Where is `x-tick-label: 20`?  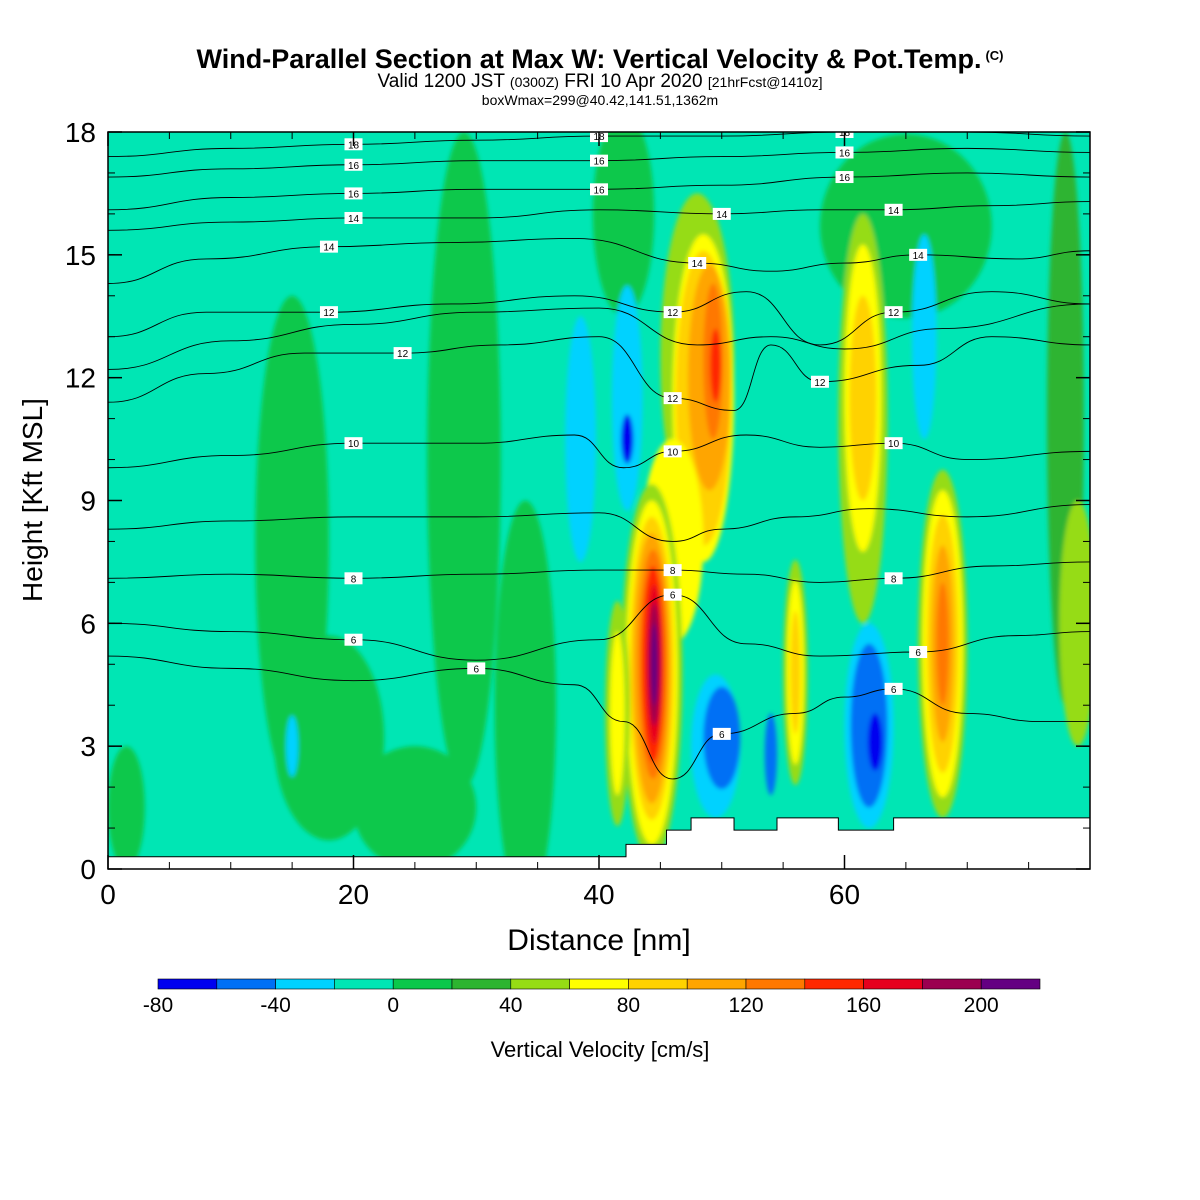
x-tick-label: 20 is located at coordinates (353, 894).